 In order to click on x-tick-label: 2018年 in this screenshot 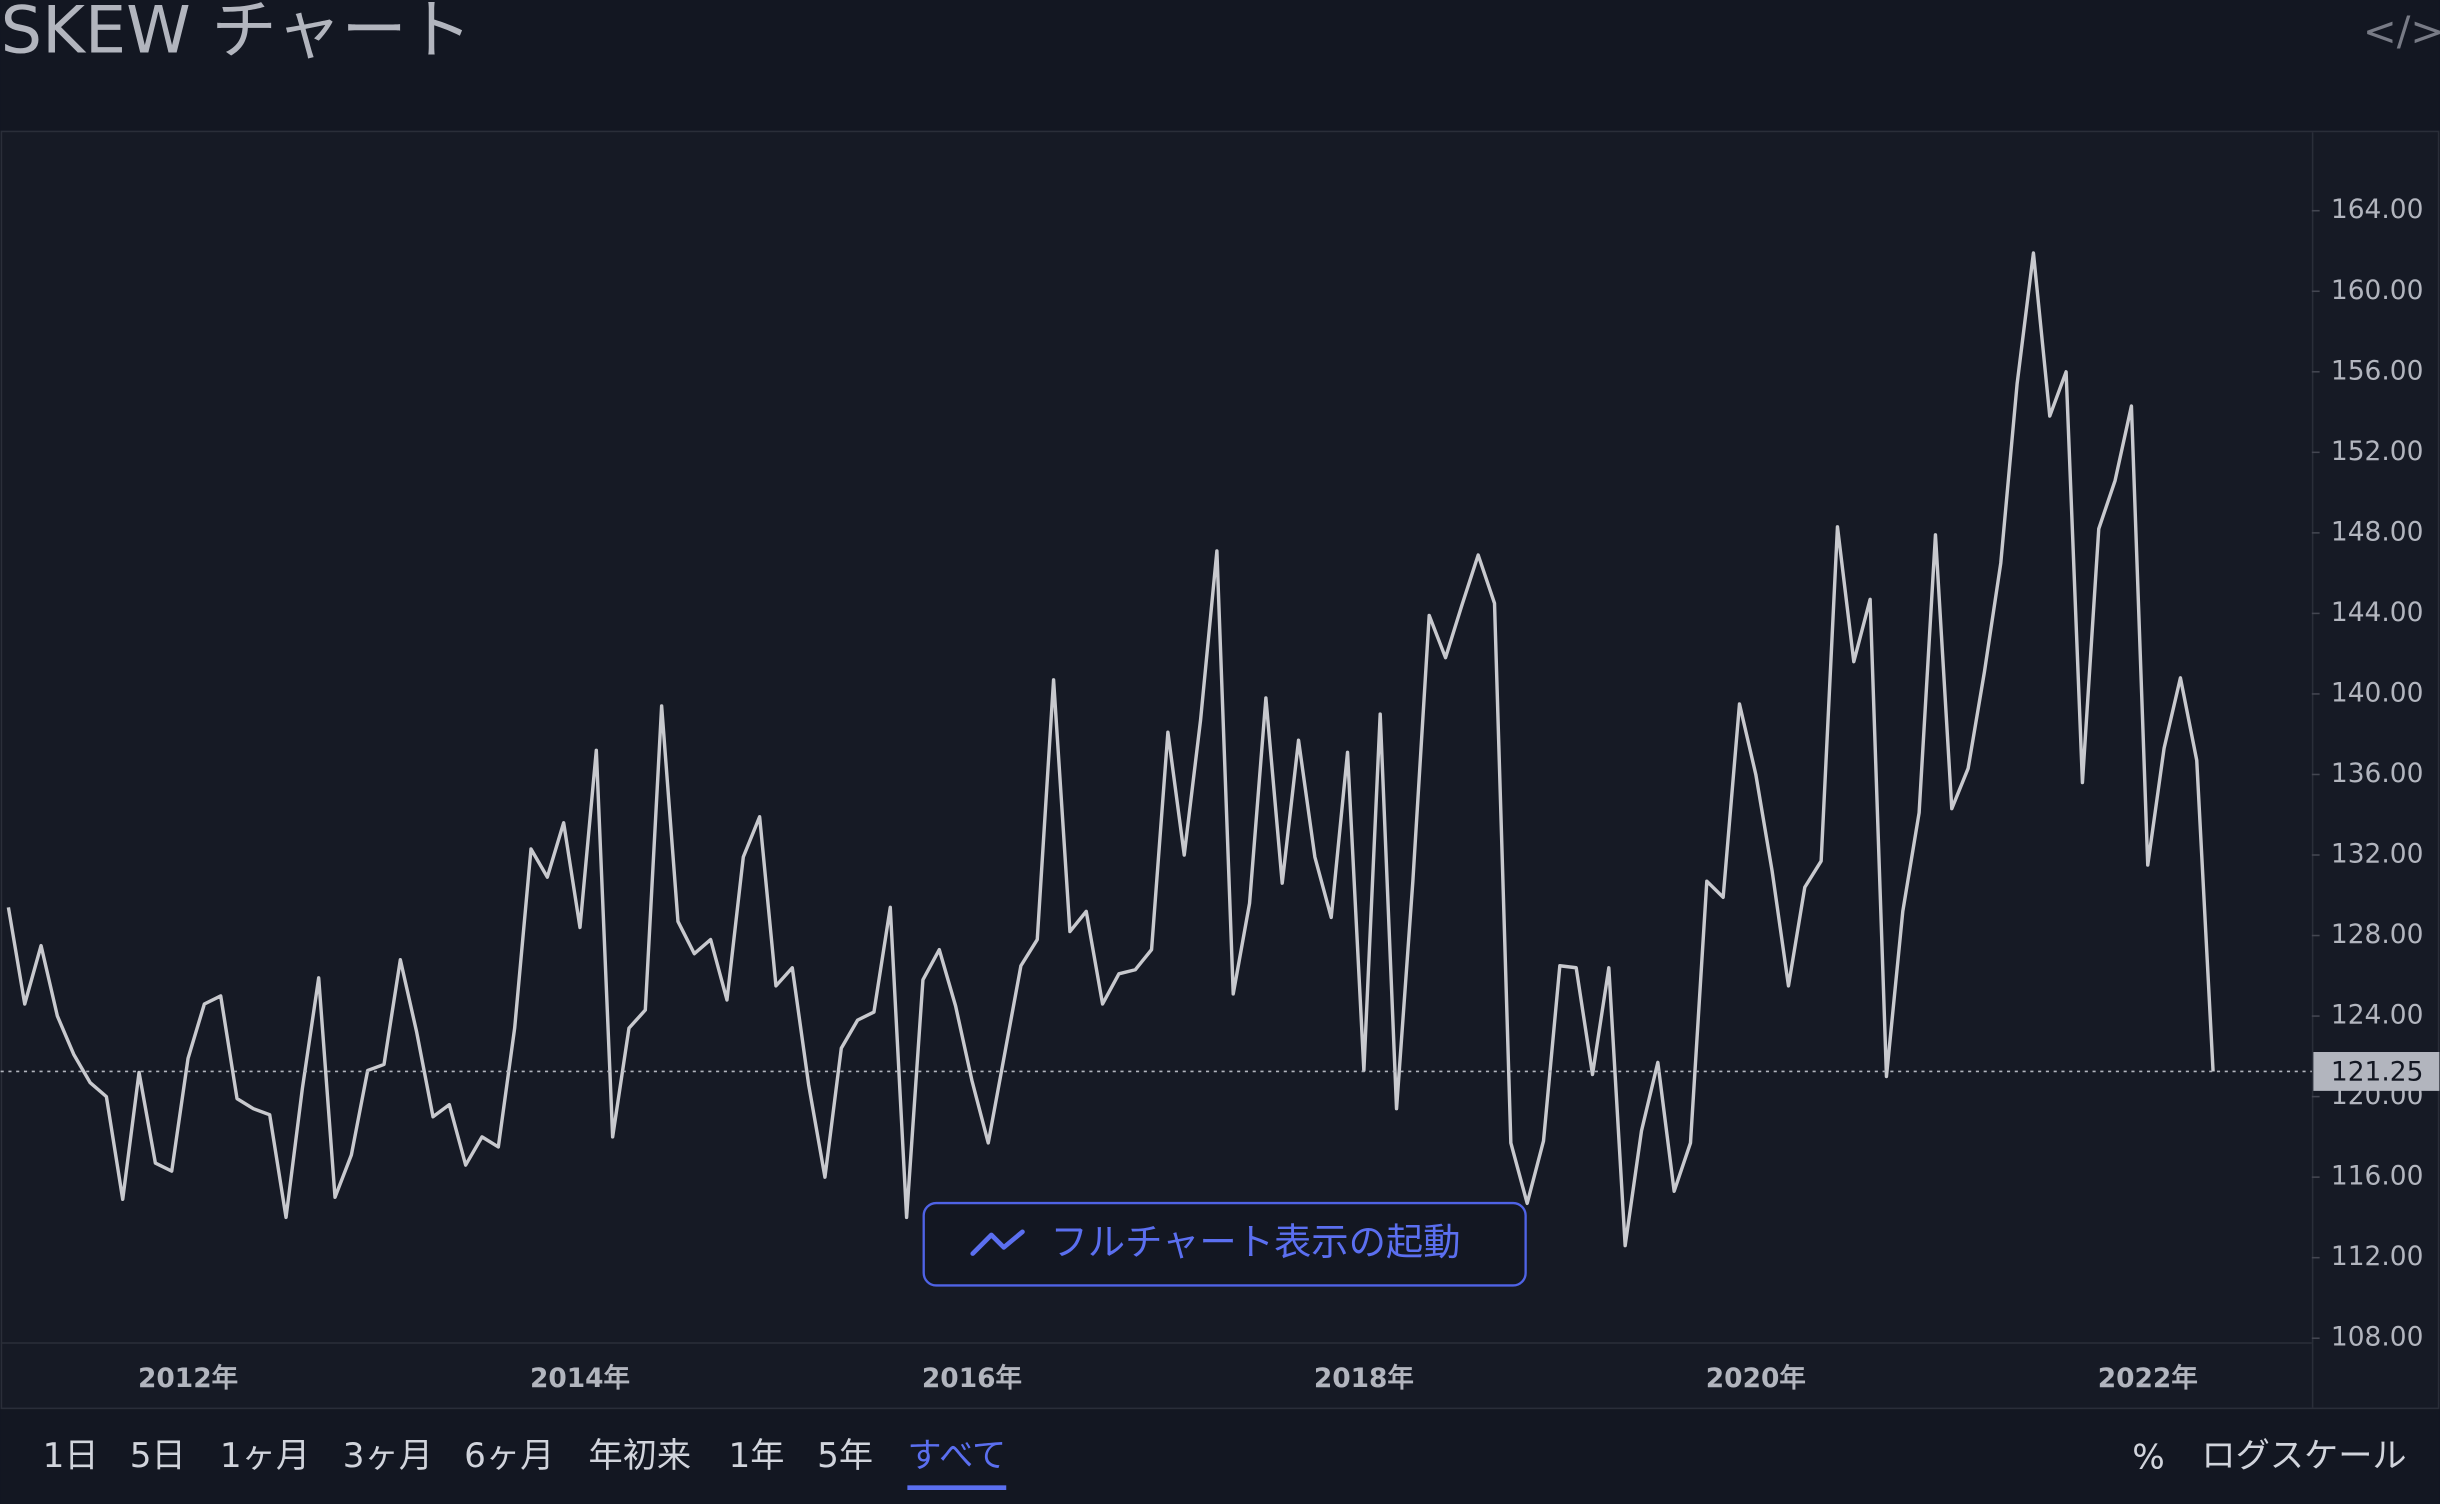, I will do `click(1364, 1378)`.